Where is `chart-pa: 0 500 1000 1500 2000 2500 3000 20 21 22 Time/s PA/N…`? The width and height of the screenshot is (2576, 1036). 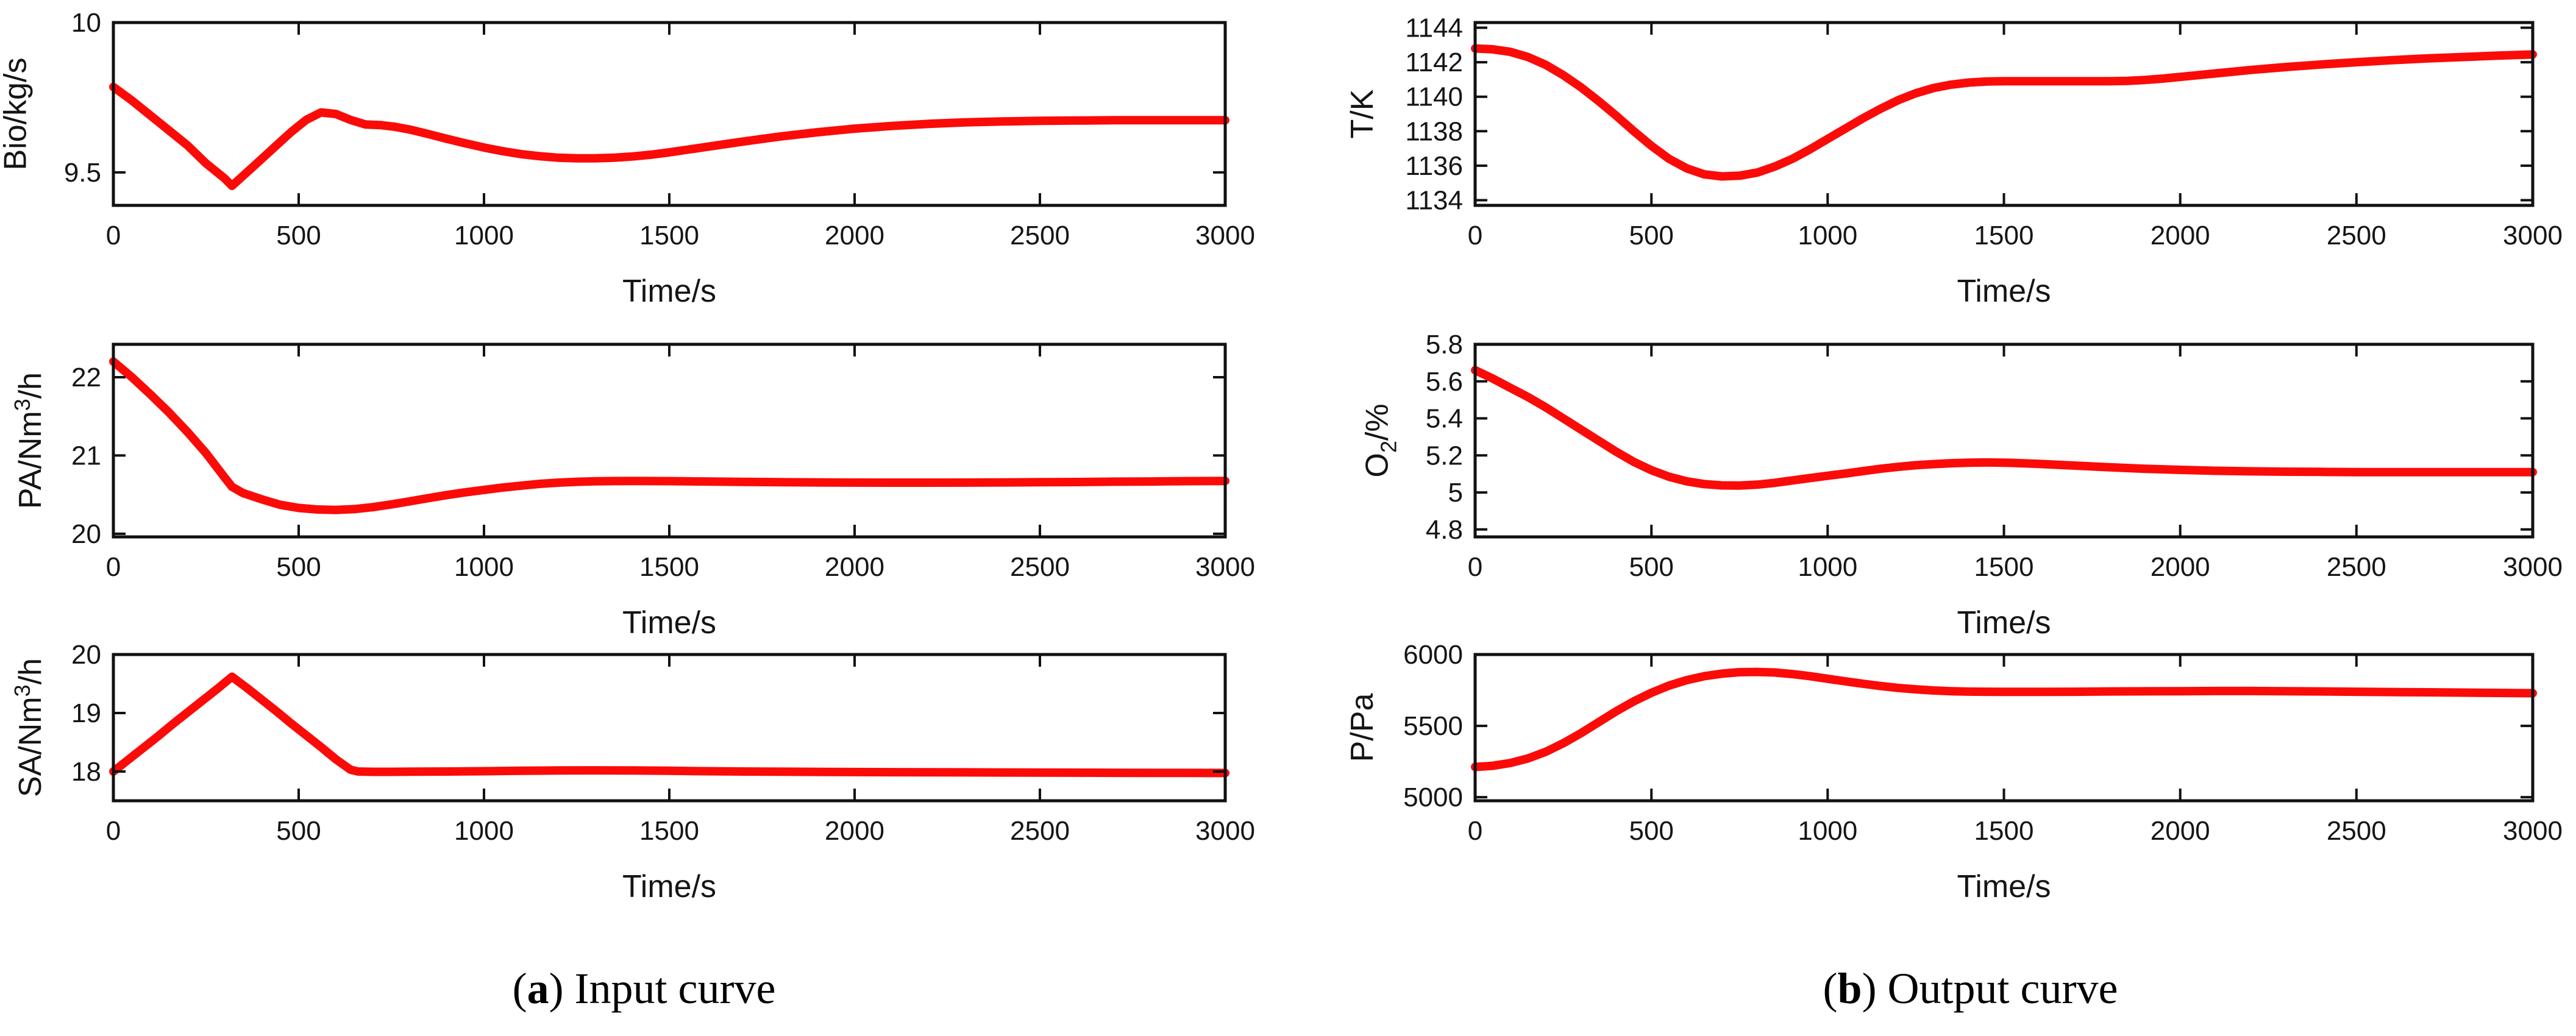
chart-pa: 0 500 1000 1500 2000 2500 3000 20 21 22 Time/s PA/N… is located at coordinates (632, 488).